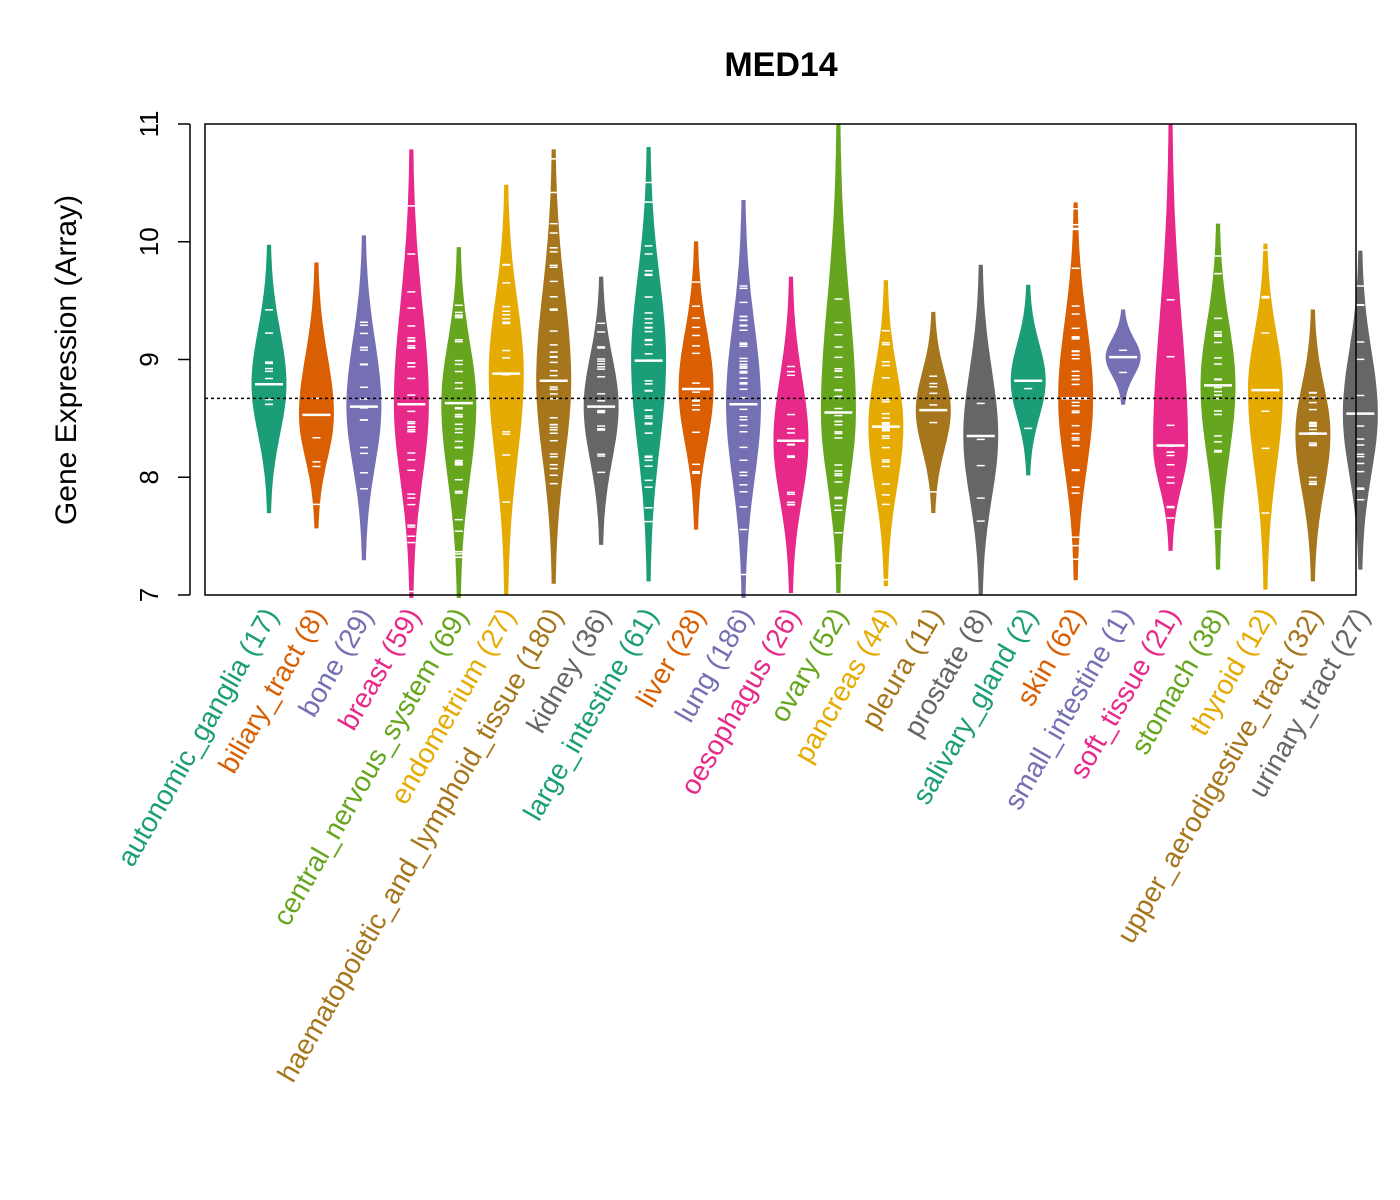  I want to click on y-tick-label: 11, so click(149, 124).